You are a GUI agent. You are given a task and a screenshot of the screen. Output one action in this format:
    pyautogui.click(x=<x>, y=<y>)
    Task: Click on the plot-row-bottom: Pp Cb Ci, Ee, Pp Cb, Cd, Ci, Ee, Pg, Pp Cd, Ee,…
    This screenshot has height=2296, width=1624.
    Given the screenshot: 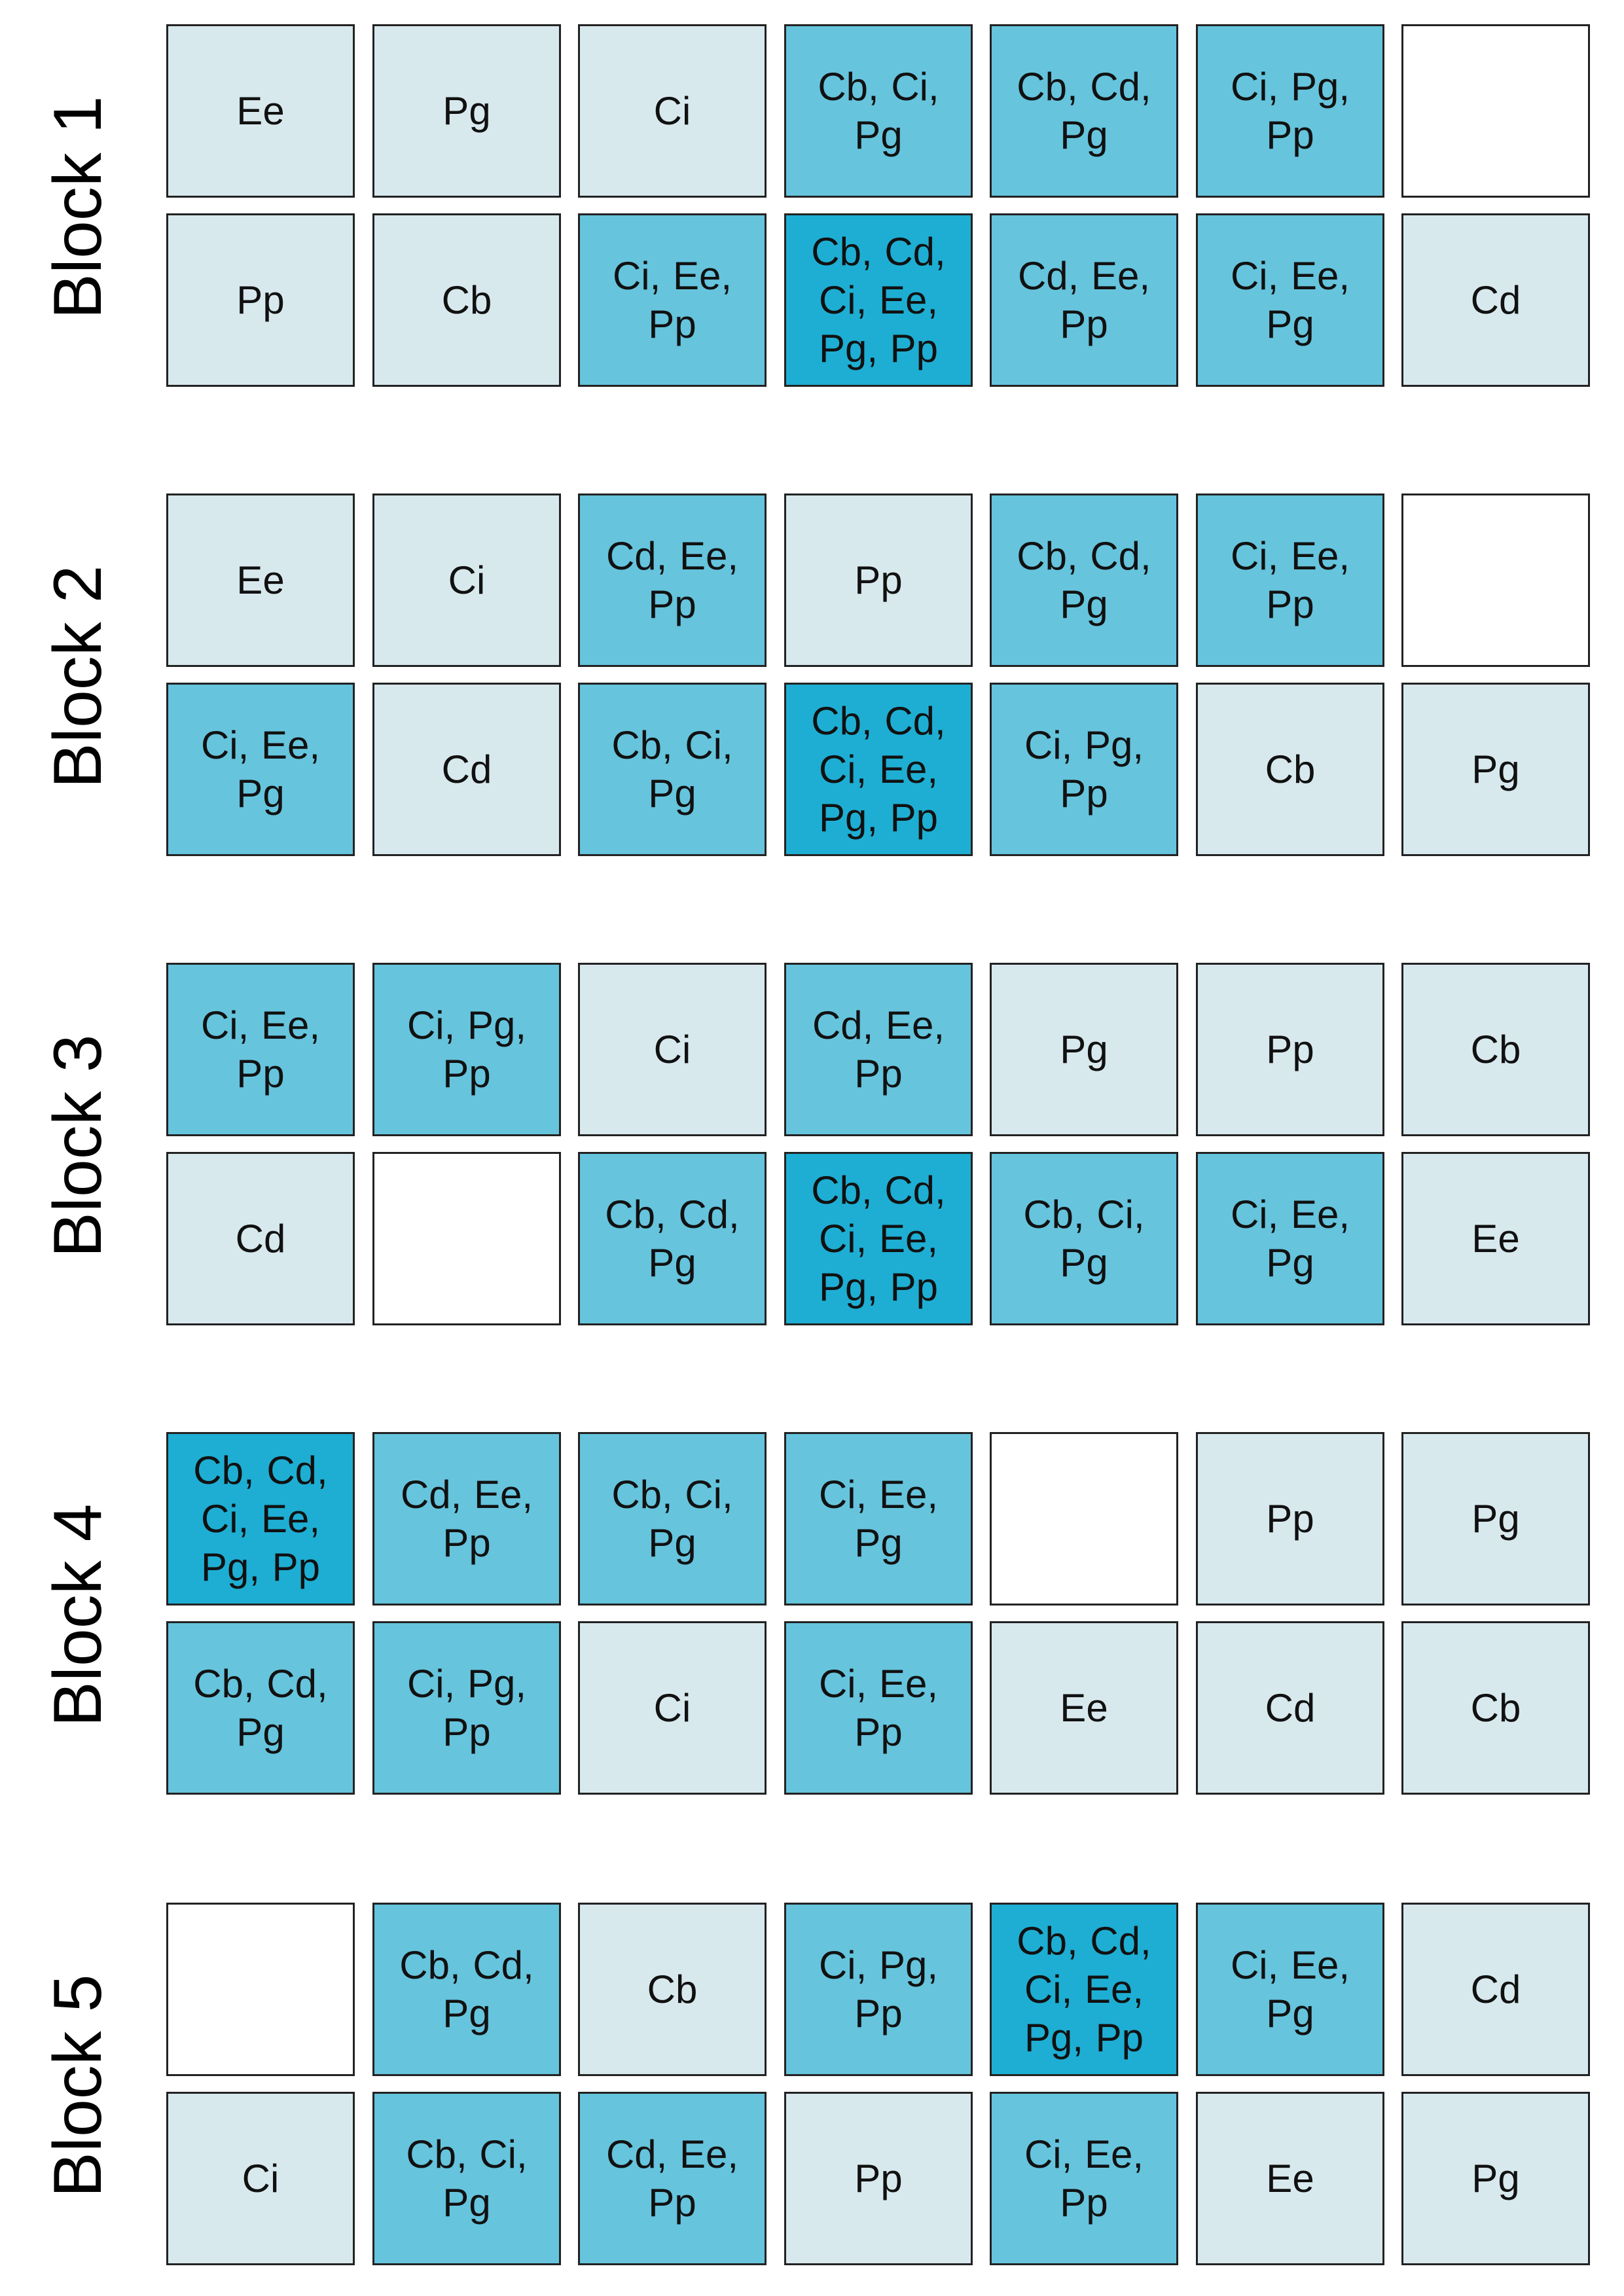 What is the action you would take?
    pyautogui.click(x=885, y=300)
    